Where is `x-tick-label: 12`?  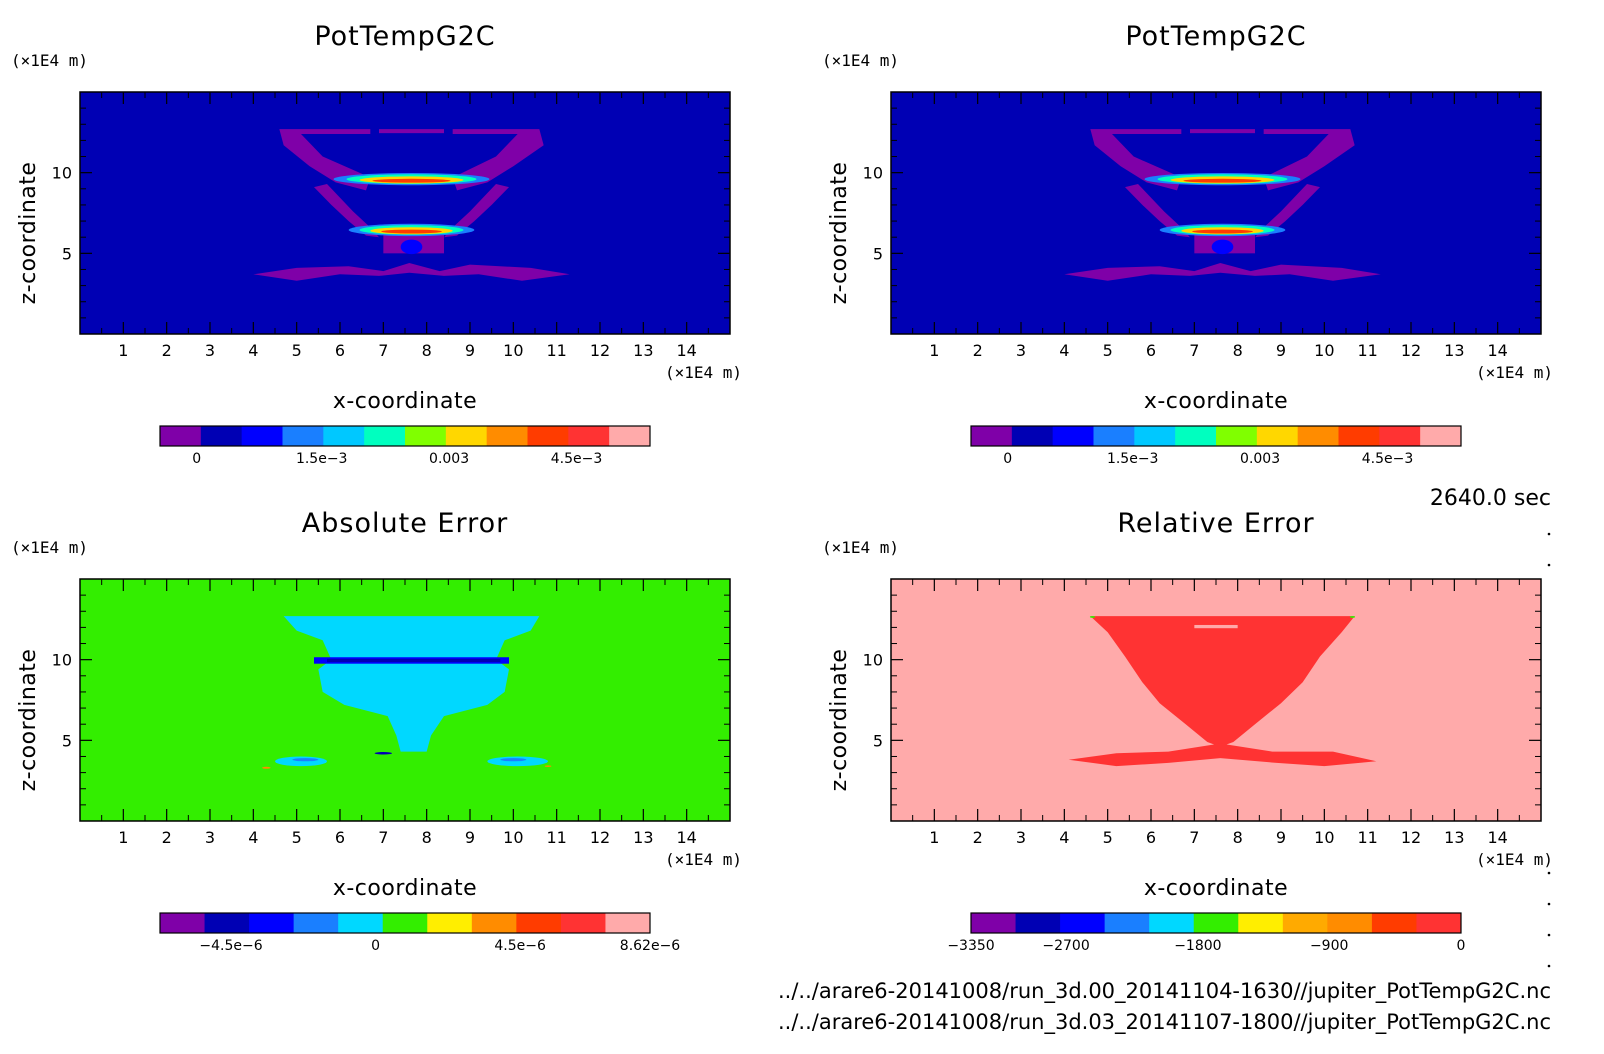
x-tick-label: 12 is located at coordinates (600, 350).